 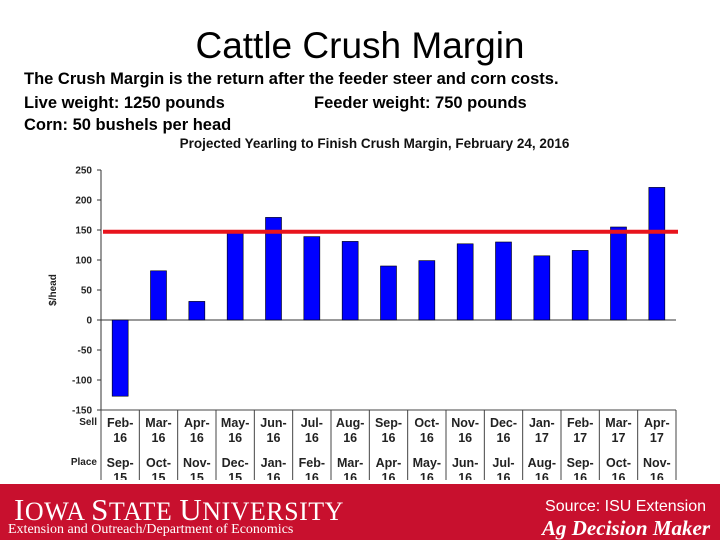 I want to click on place-label: Dec-, so click(x=235, y=463).